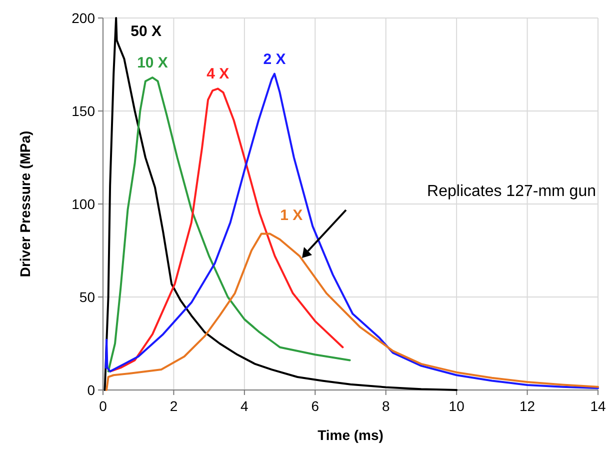 The width and height of the screenshot is (613, 456). Describe the element at coordinates (84, 204) in the screenshot. I see `y-tick-label: 100` at that location.